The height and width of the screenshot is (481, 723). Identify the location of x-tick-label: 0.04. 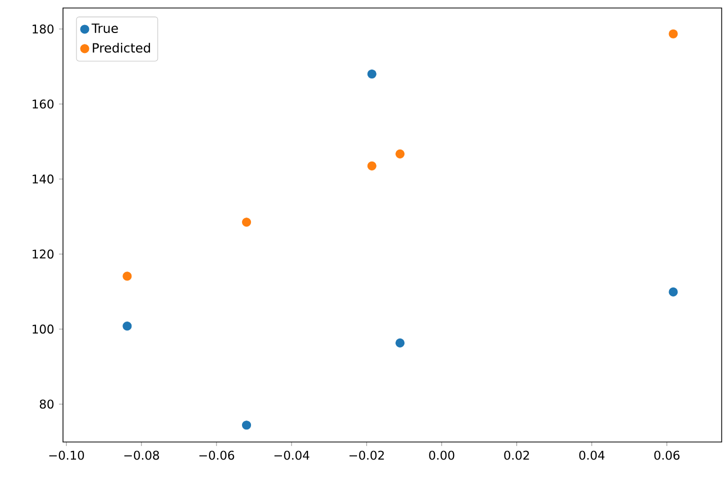
(591, 455).